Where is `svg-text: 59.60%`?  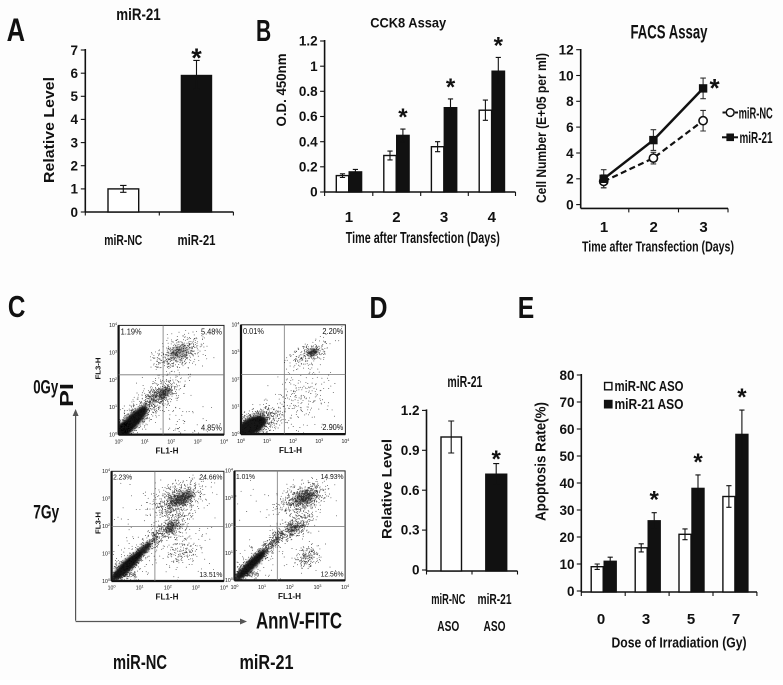 svg-text: 59.60% is located at coordinates (124, 574).